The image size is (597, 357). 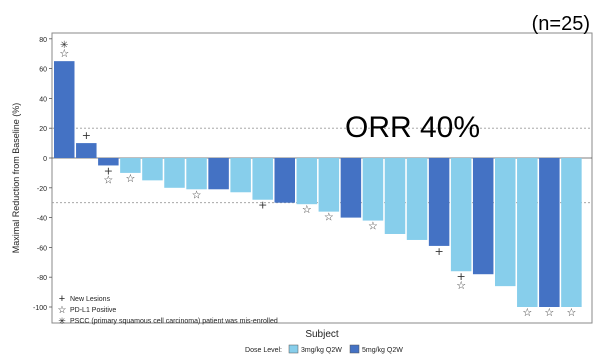 I want to click on legend-new-lesion-label: New Lesions, so click(x=90, y=299).